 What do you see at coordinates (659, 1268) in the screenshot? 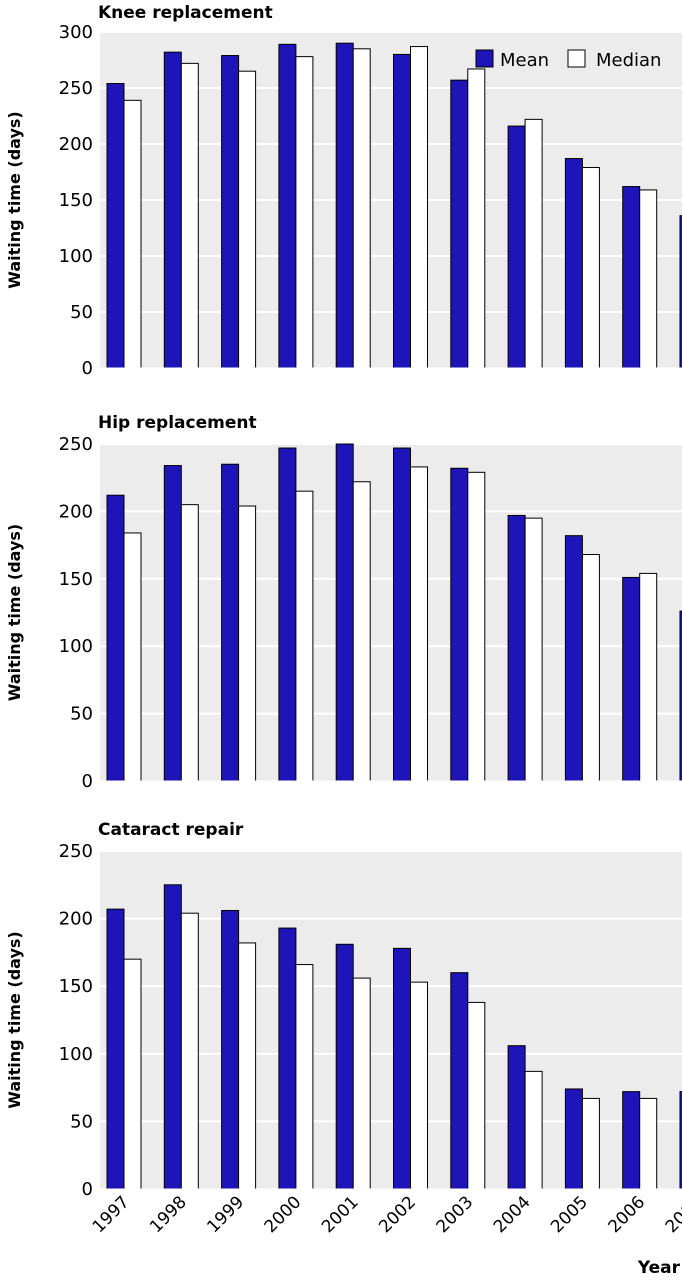
I see `x-axis-label: Year` at bounding box center [659, 1268].